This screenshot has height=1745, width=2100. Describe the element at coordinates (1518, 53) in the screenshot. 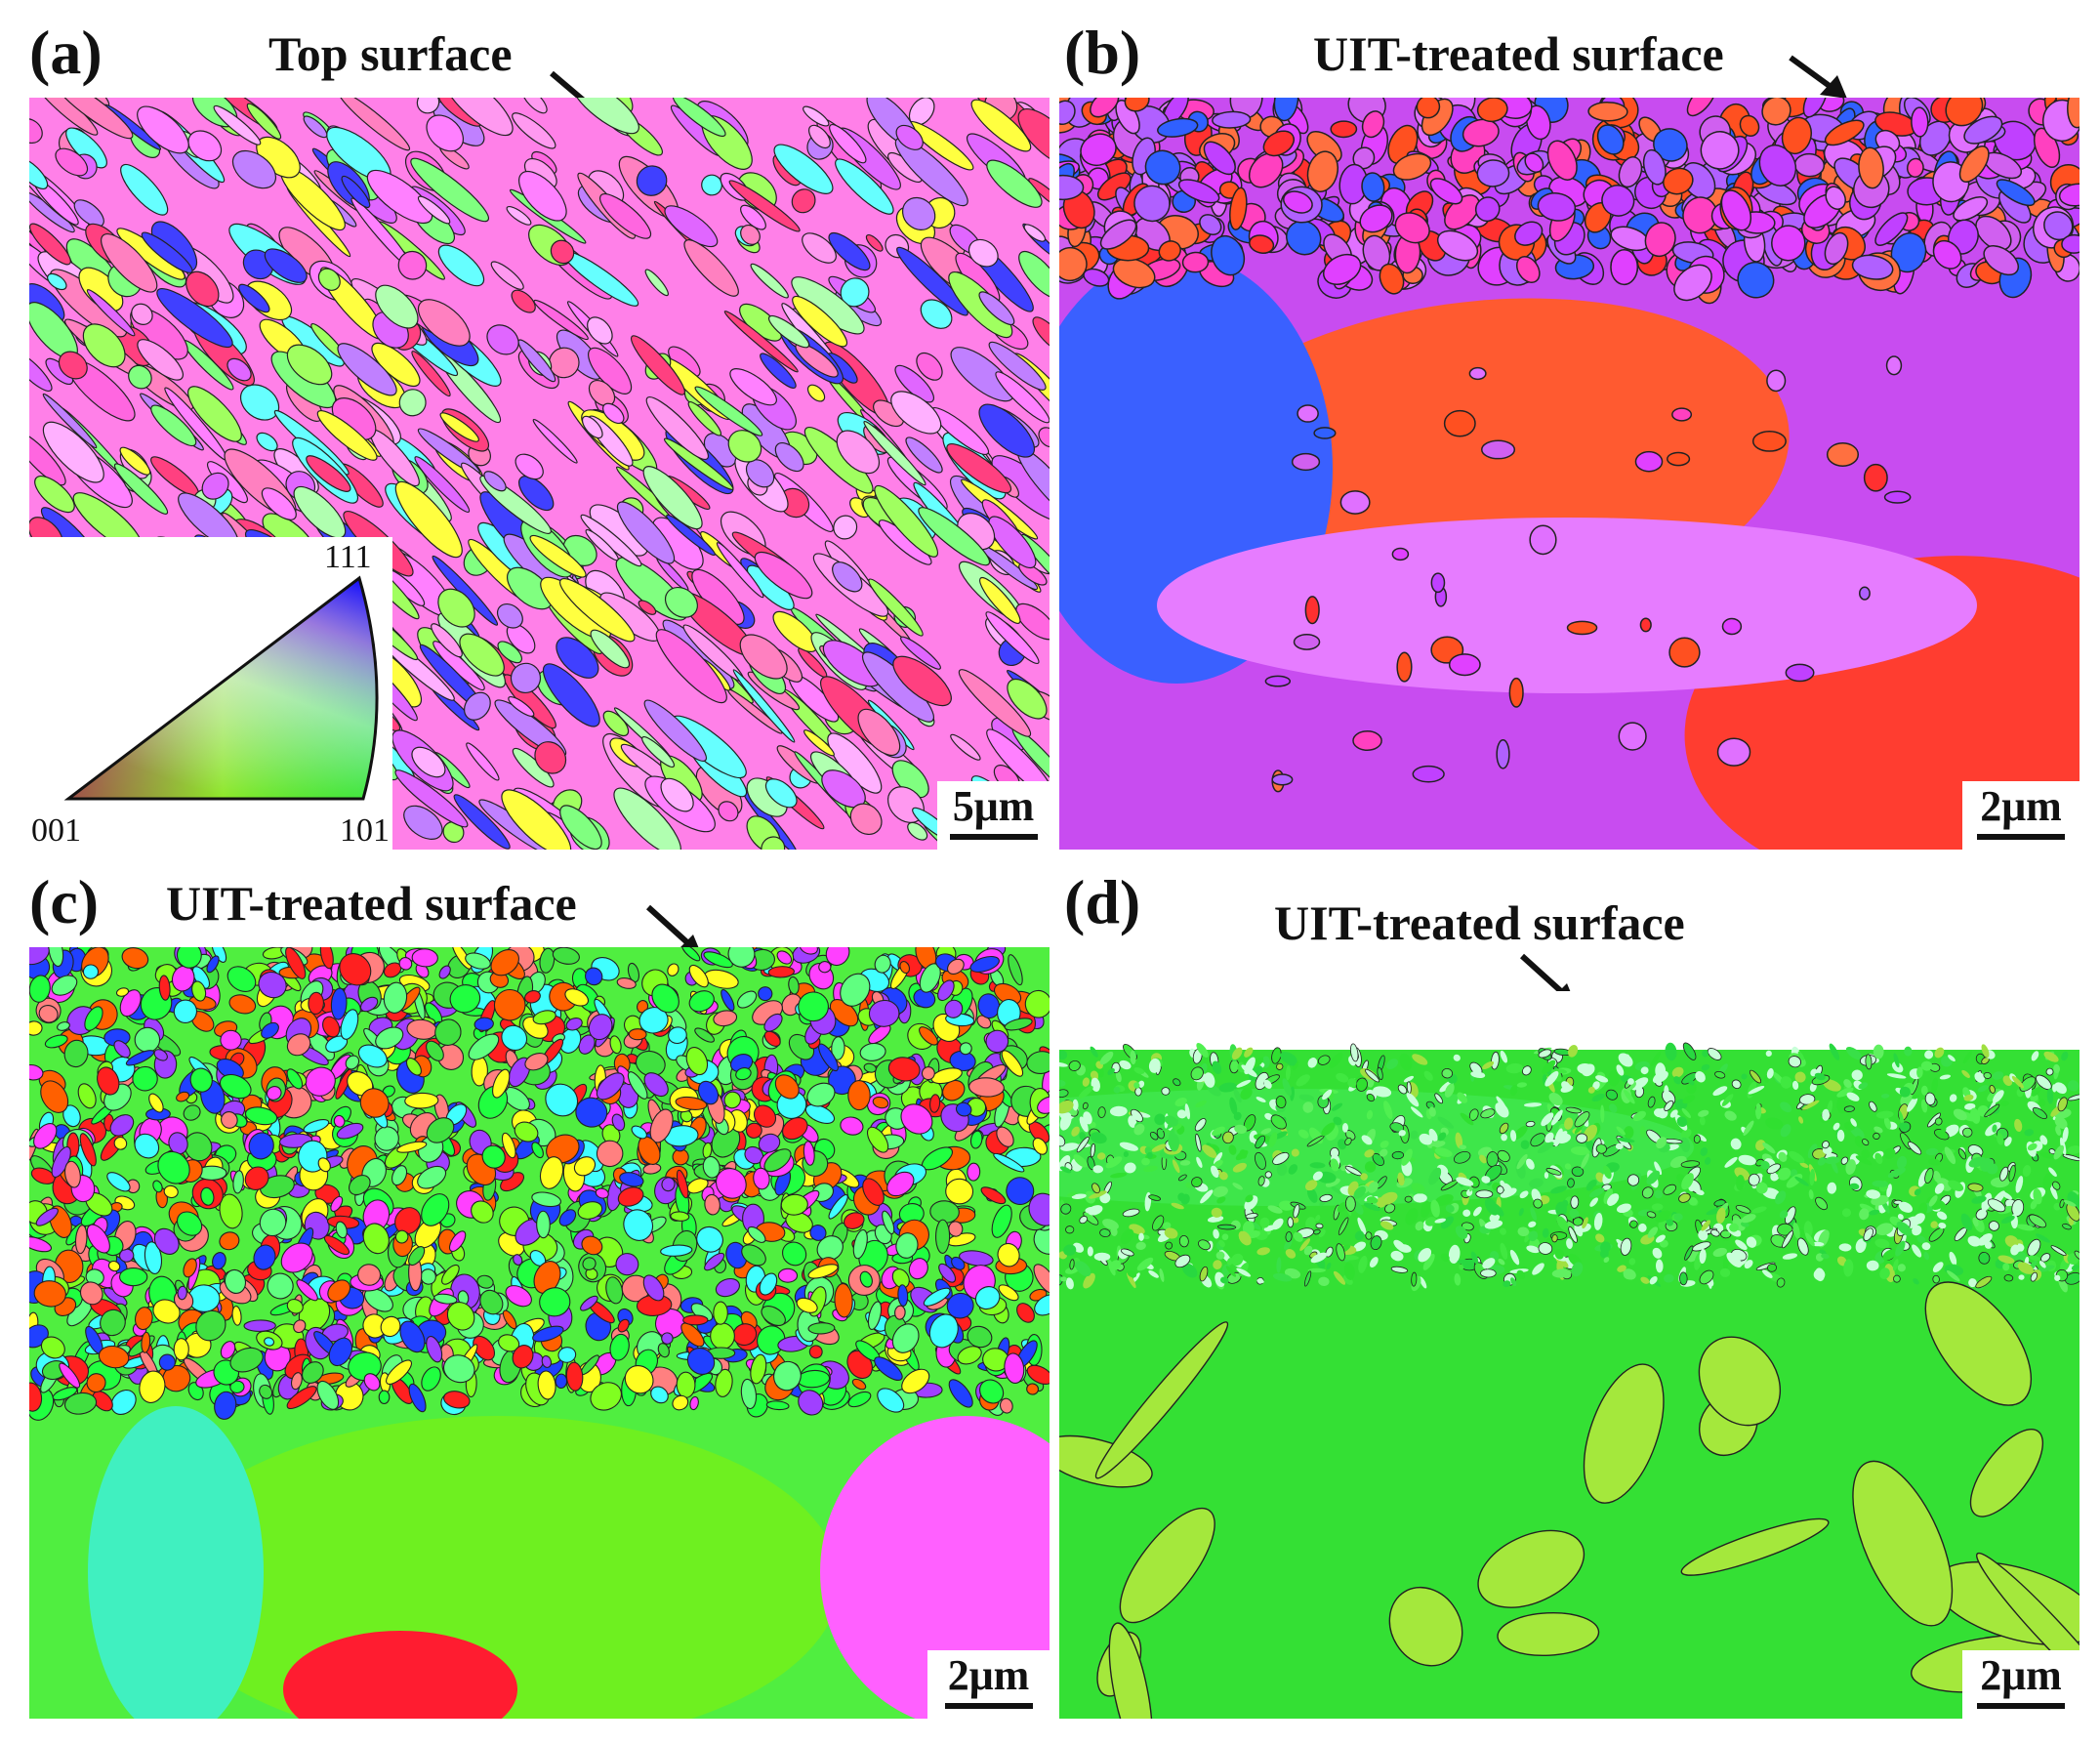

I see `panel-b-surface-label: UIT-treated surface` at that location.